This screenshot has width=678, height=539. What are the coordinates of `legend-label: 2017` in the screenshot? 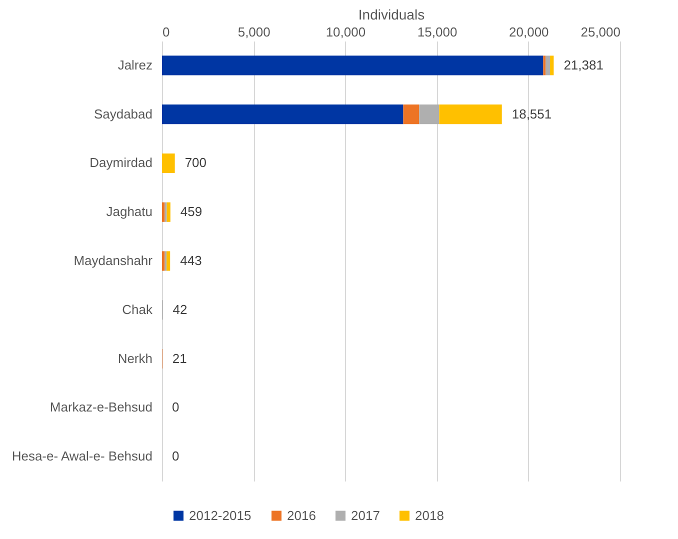 It's located at (365, 515).